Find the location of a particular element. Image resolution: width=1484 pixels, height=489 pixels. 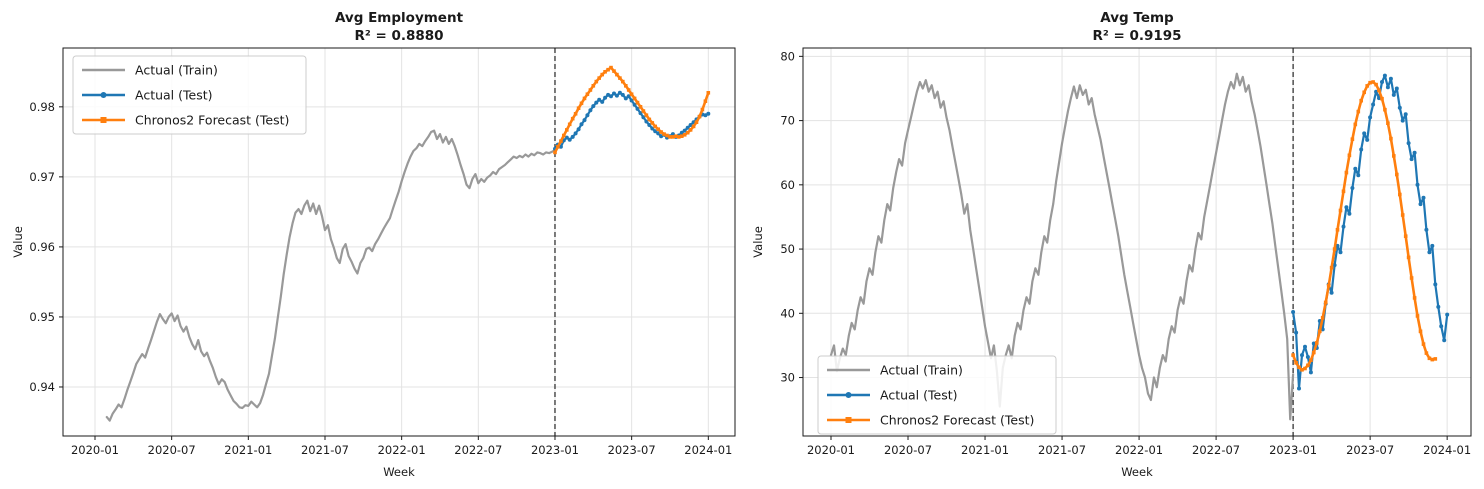

x-tick-label: 2020-07 is located at coordinates (908, 450).